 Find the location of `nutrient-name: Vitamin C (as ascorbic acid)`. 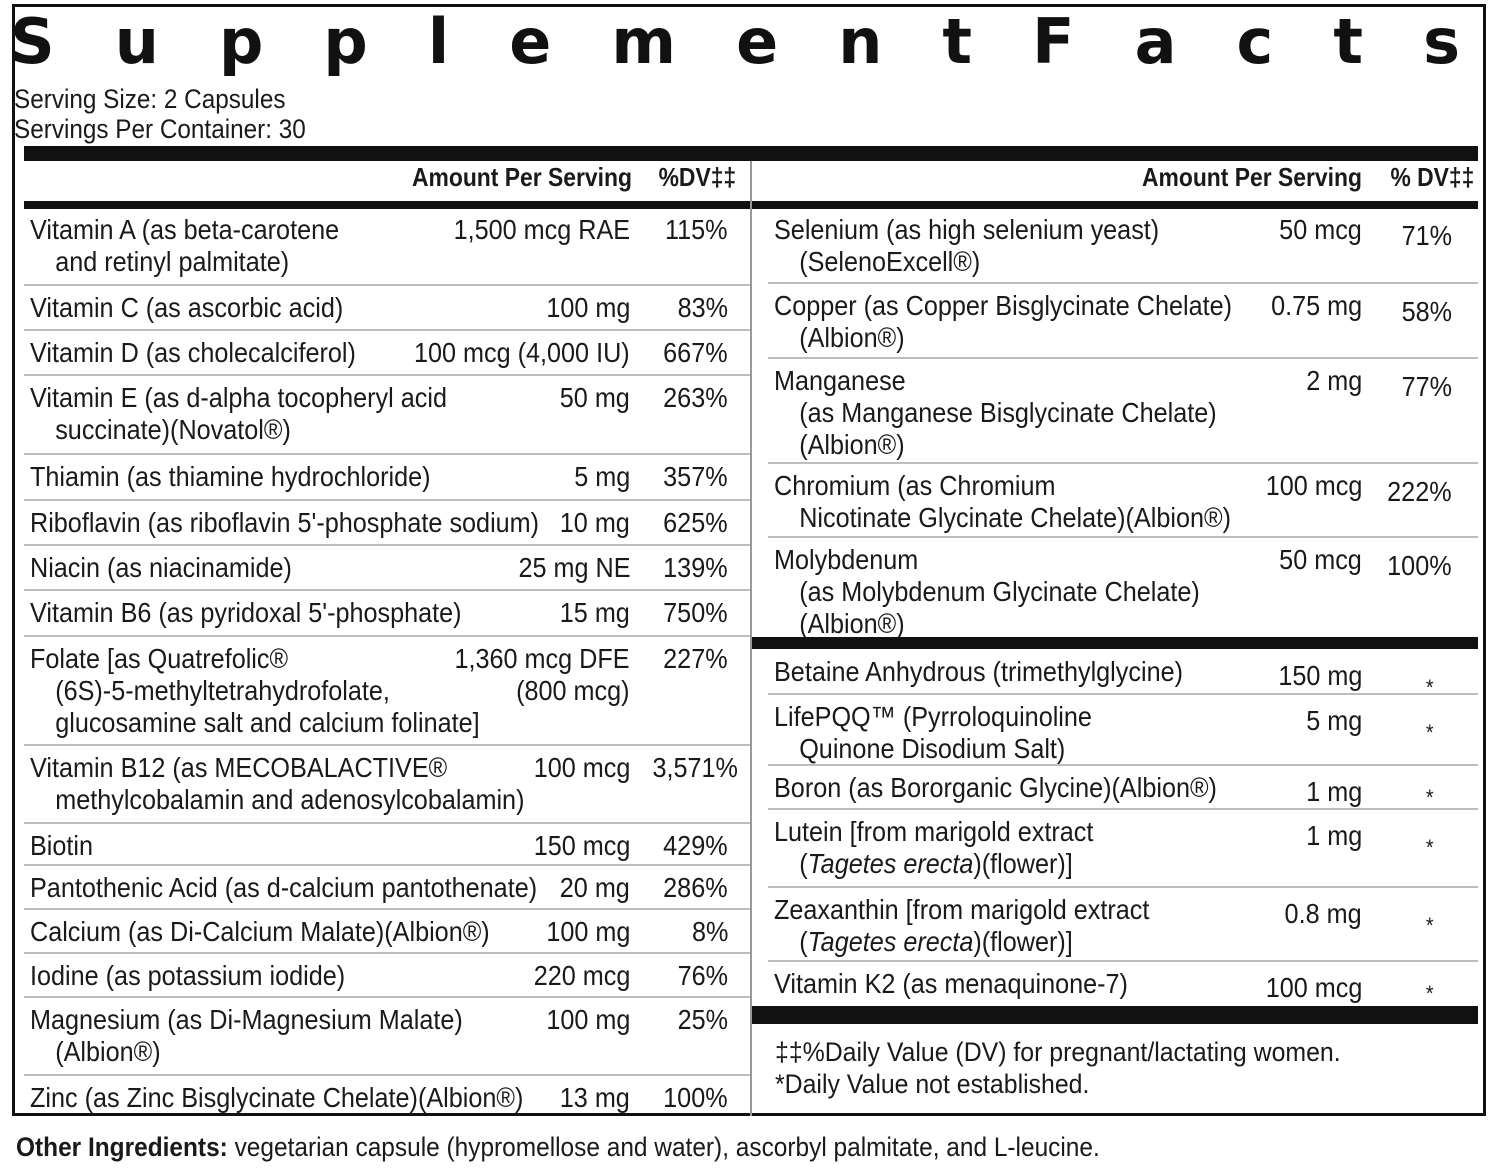

nutrient-name: Vitamin C (as ascorbic acid) is located at coordinates (186, 308).